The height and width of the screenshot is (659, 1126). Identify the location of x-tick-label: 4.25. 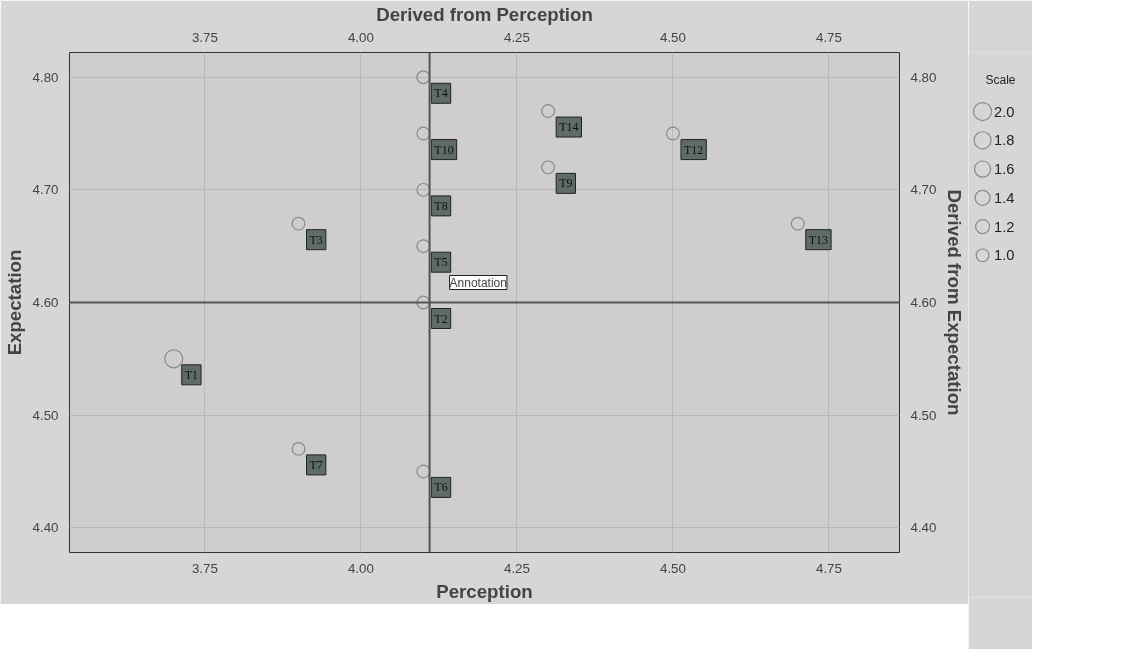
(516, 37).